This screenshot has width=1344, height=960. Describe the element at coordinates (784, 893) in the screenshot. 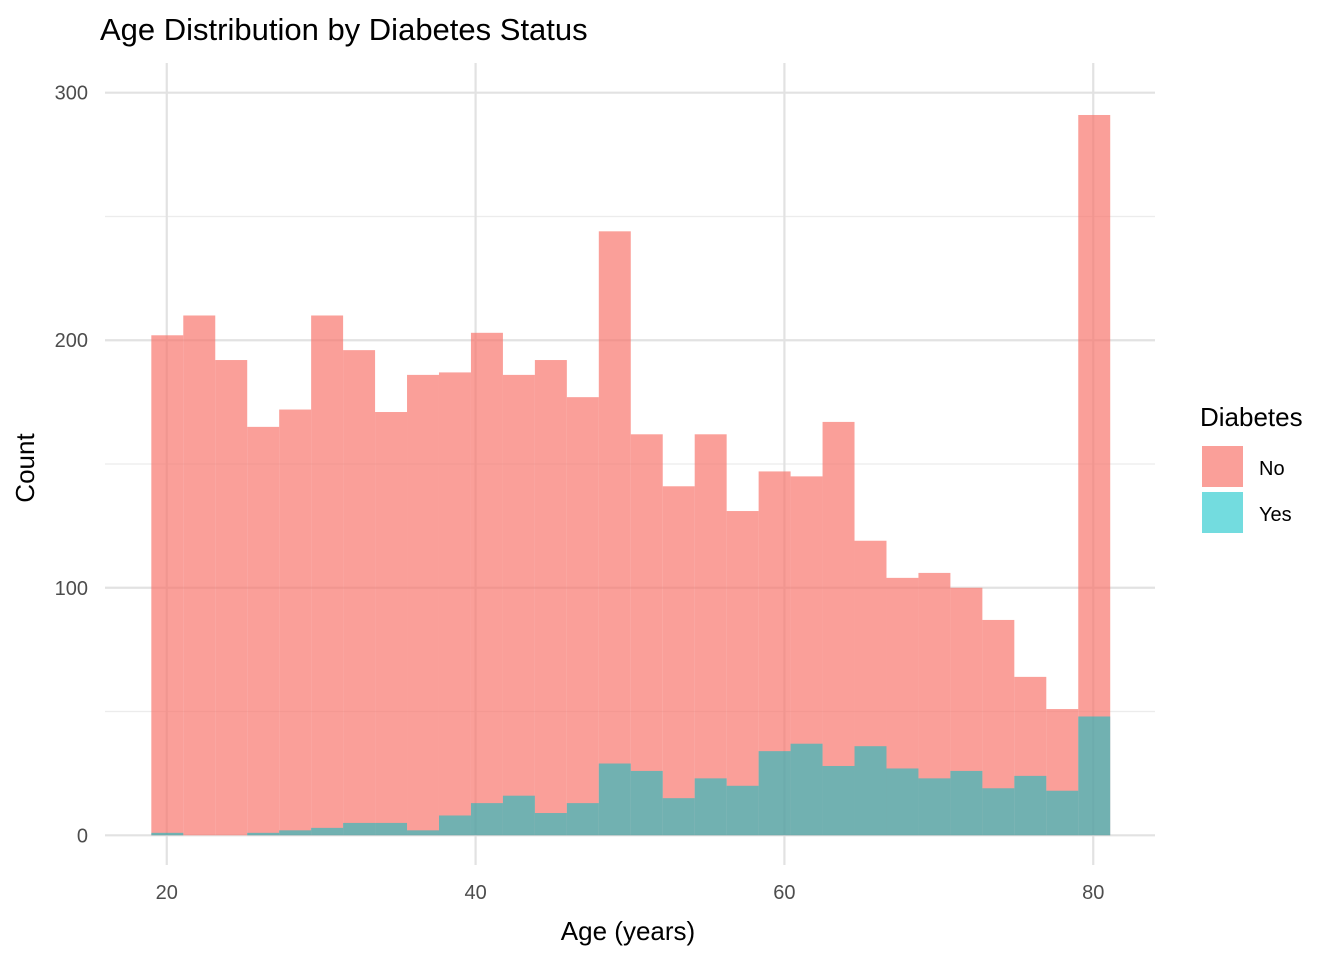

I see `x-tick-label: 60` at that location.